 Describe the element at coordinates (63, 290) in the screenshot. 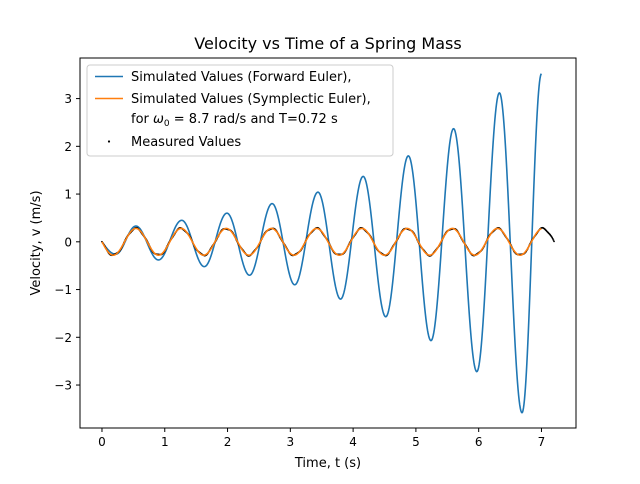

I see `y-tick-label: −1` at that location.